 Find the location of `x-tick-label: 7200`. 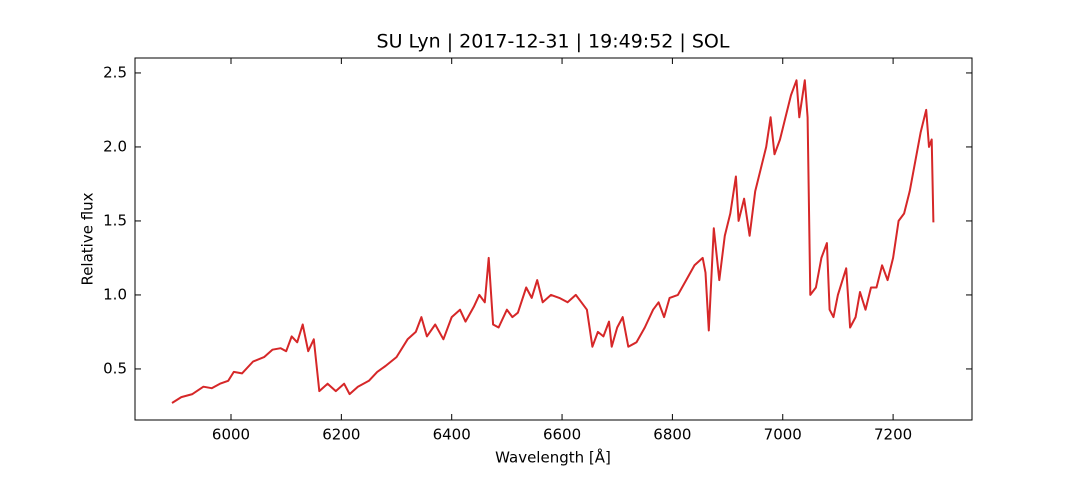

x-tick-label: 7200 is located at coordinates (893, 435).